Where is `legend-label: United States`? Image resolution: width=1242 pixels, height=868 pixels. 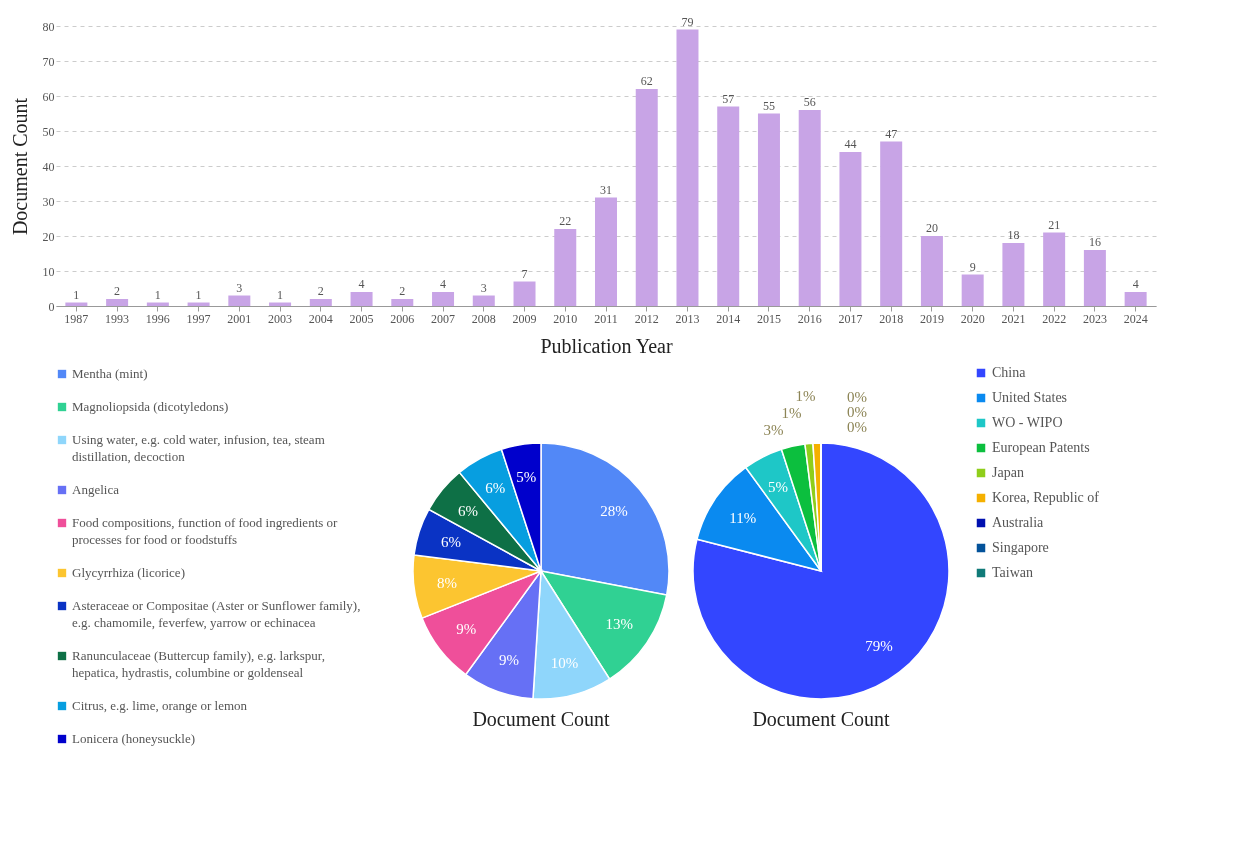 legend-label: United States is located at coordinates (1030, 397).